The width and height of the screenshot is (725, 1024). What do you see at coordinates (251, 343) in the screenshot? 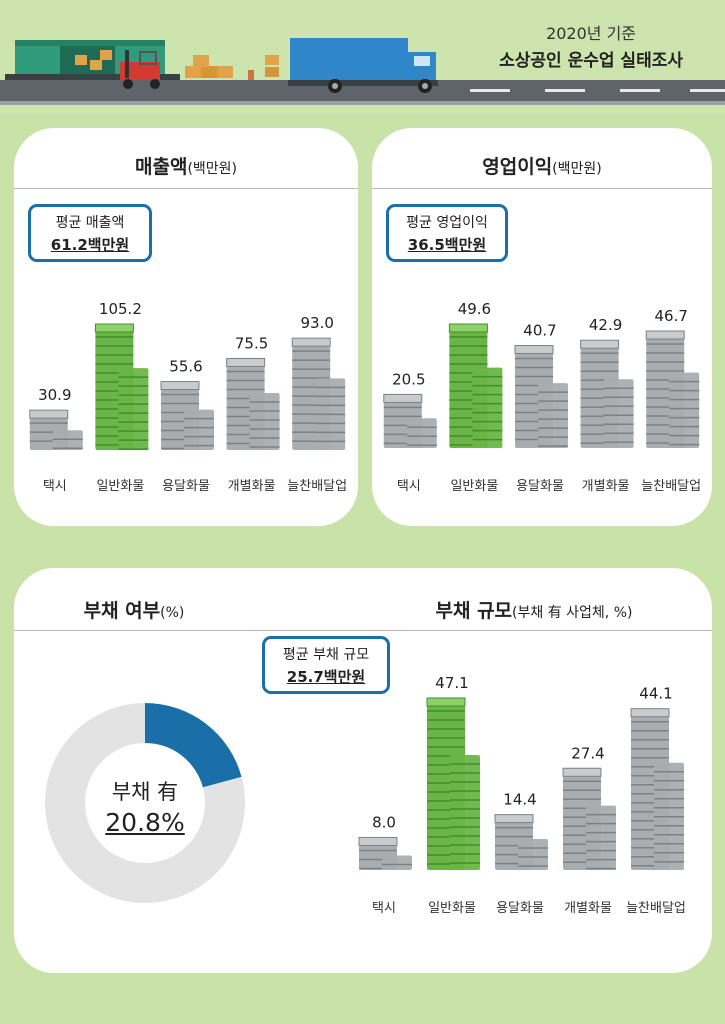
I see `value-label: 75.5` at bounding box center [251, 343].